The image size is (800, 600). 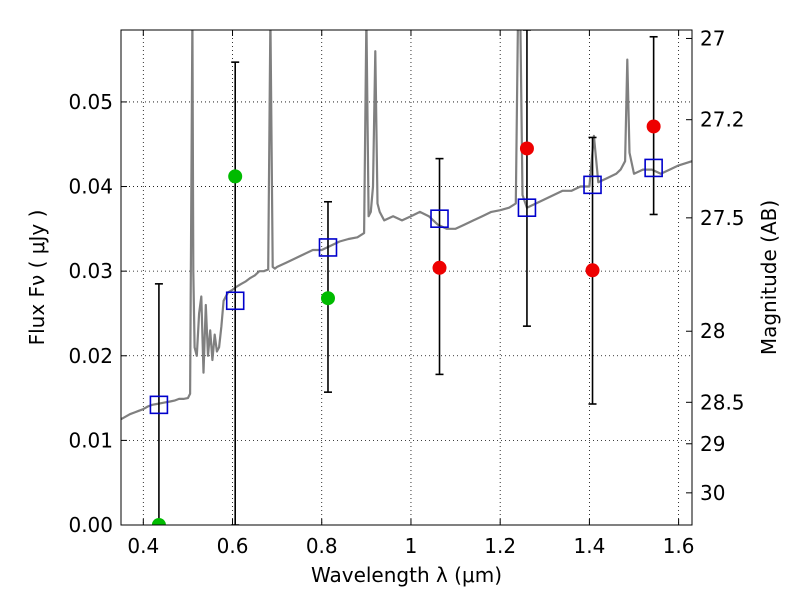 I want to click on y-tick-label: 0.04, so click(x=90, y=187).